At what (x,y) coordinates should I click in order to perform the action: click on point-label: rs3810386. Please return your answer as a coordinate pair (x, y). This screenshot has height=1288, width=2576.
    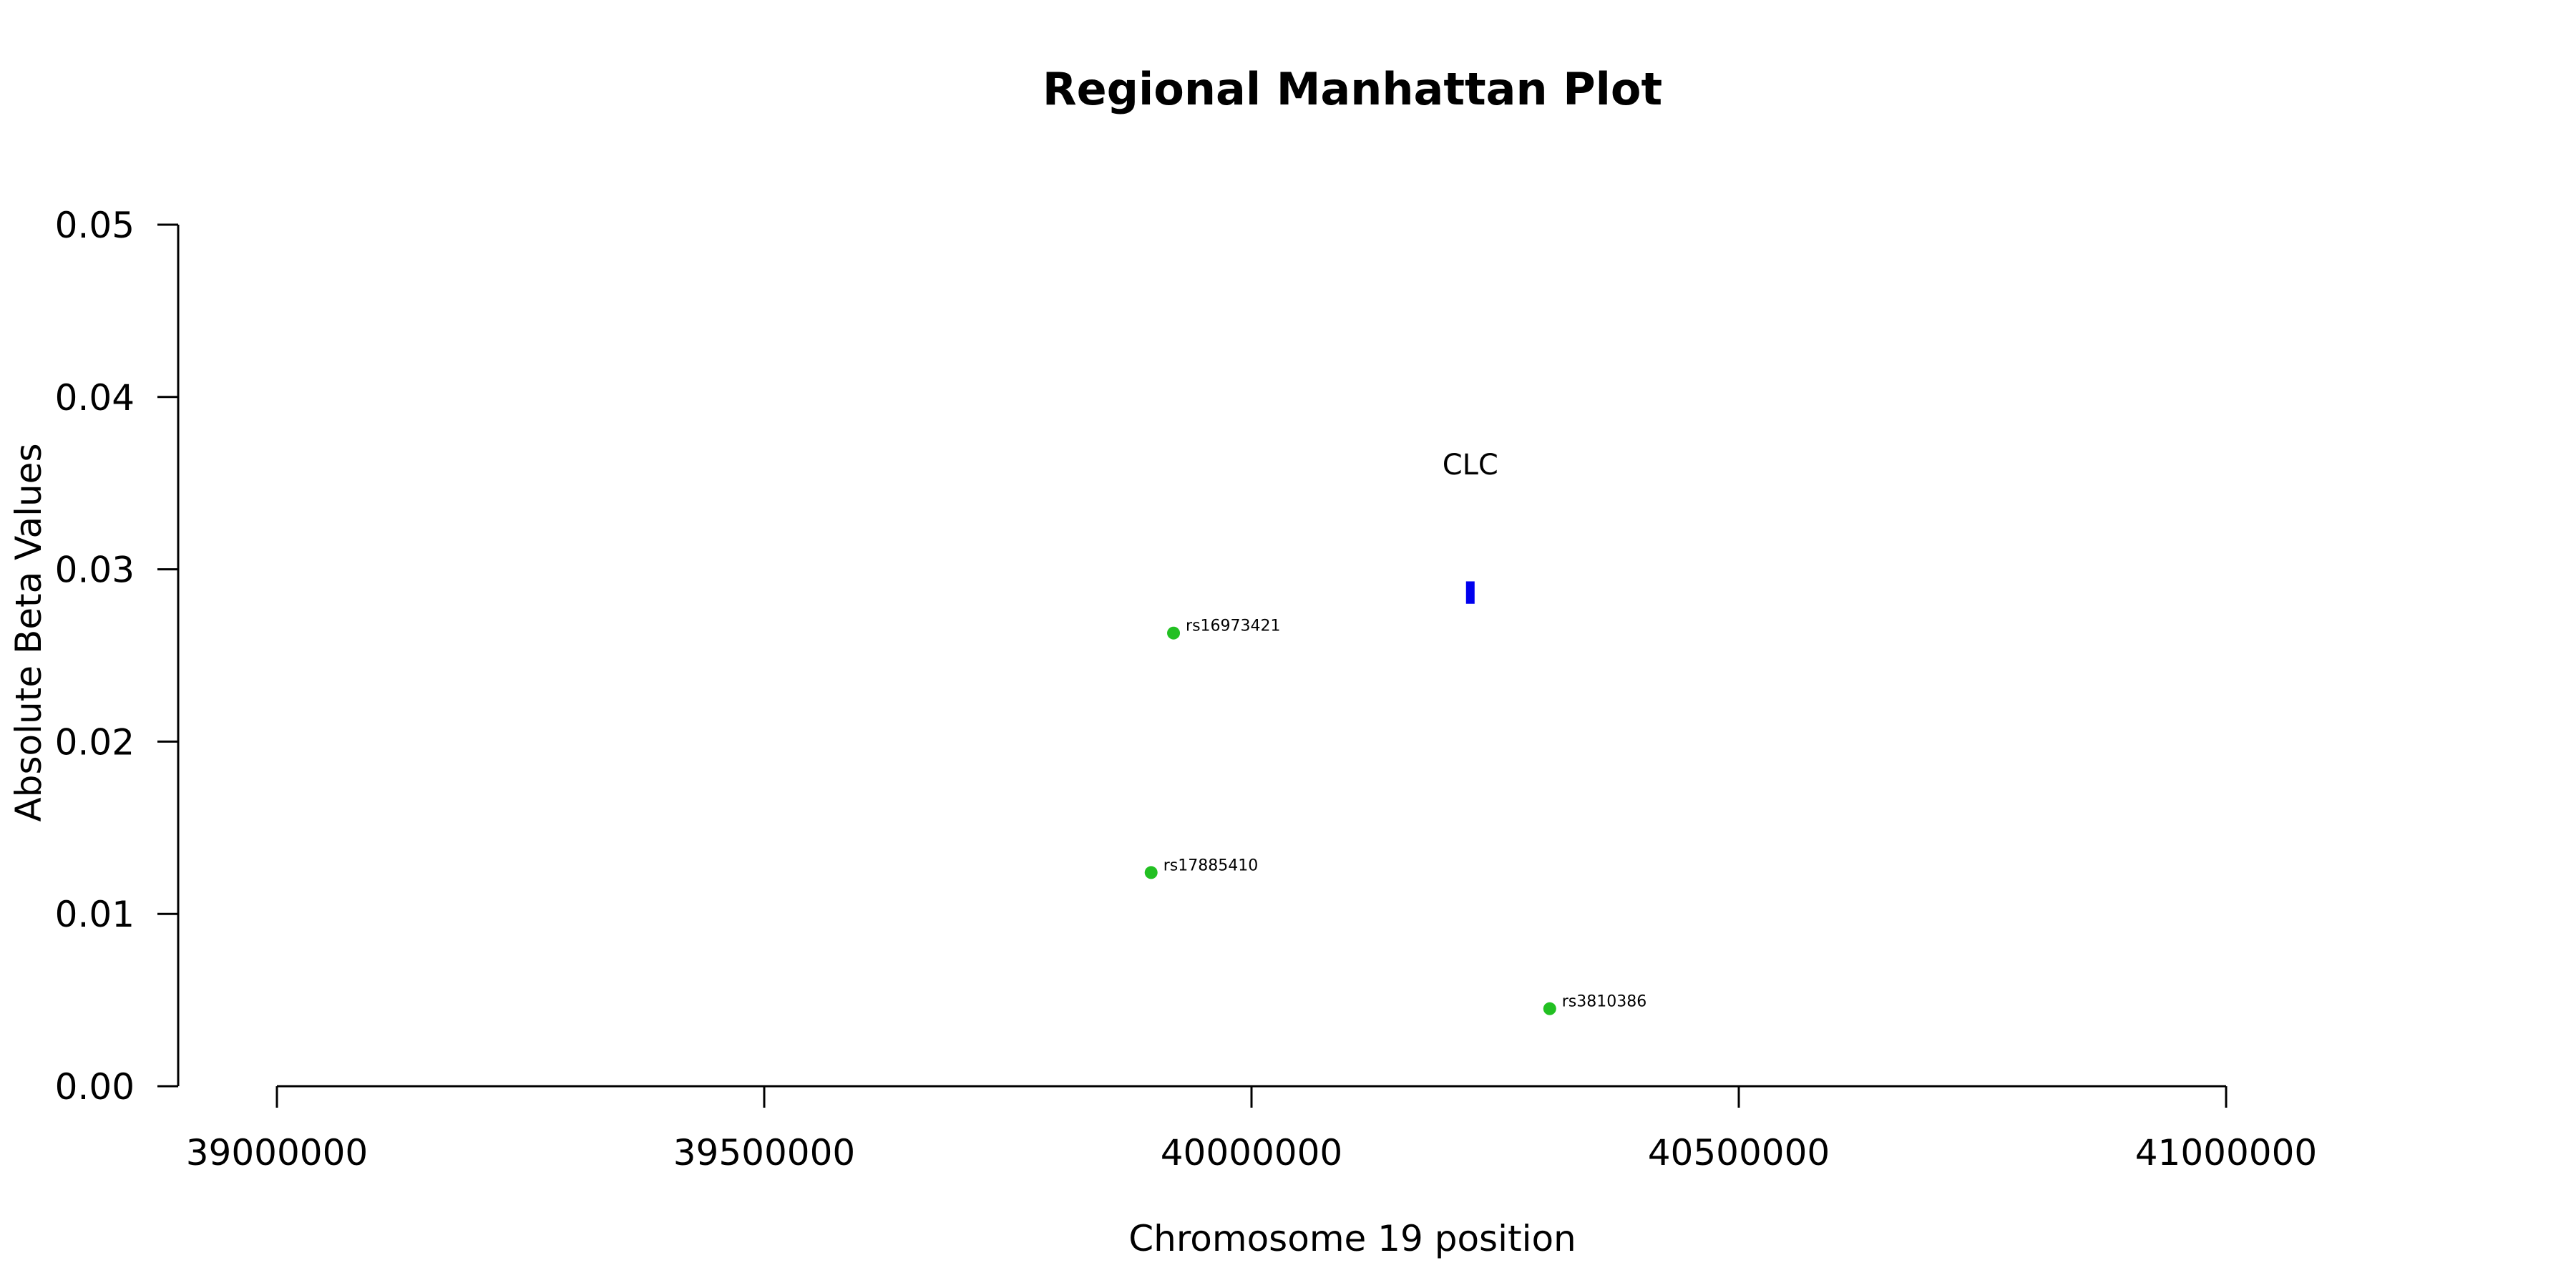
    Looking at the image, I should click on (1604, 1002).